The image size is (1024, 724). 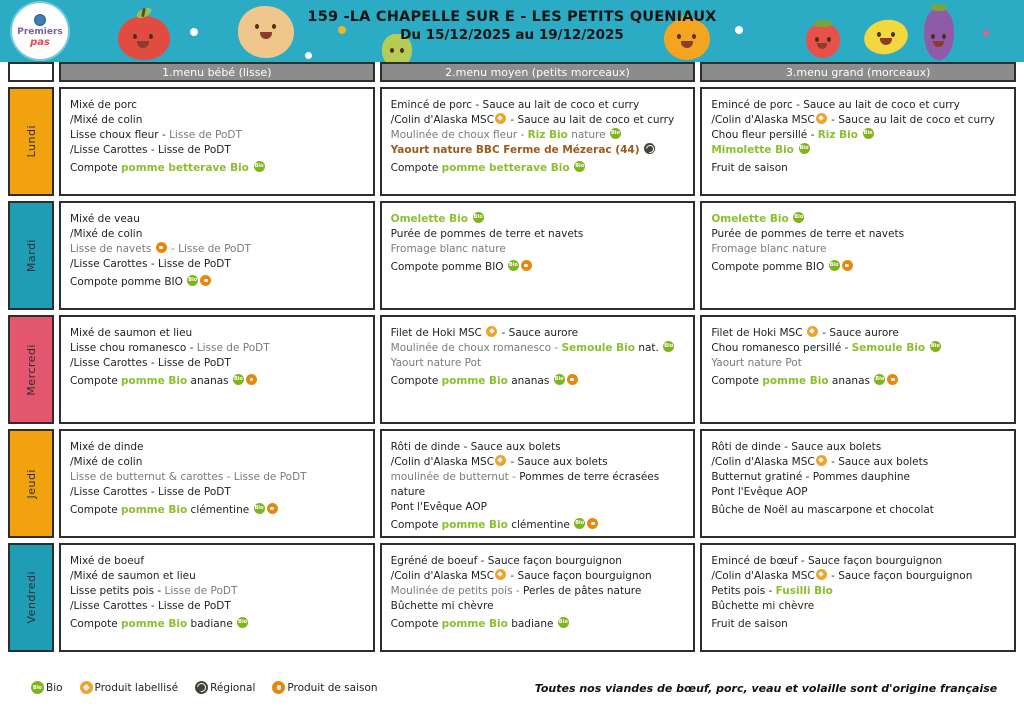 I want to click on eggplant-illustration, so click(x=939, y=32).